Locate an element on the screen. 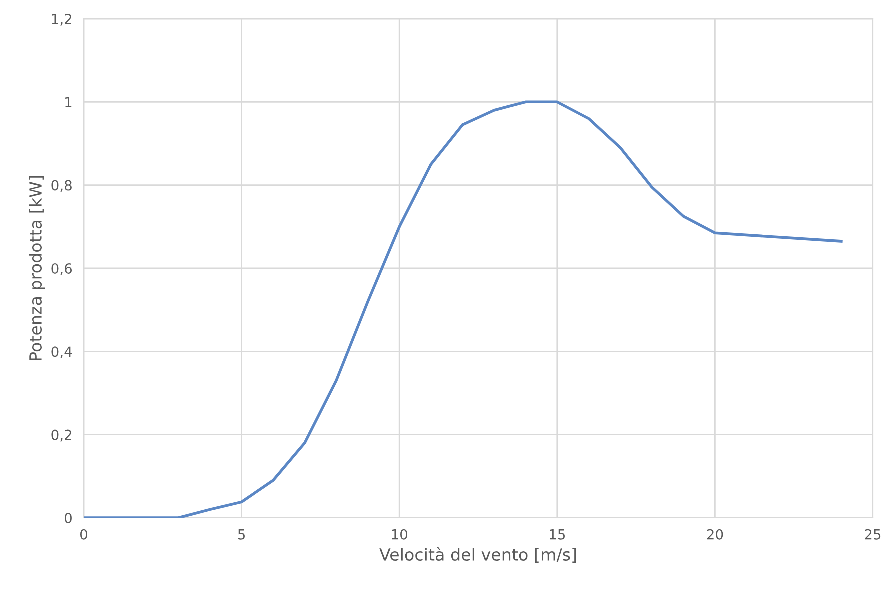  x-tick-label: 0 is located at coordinates (84, 534).